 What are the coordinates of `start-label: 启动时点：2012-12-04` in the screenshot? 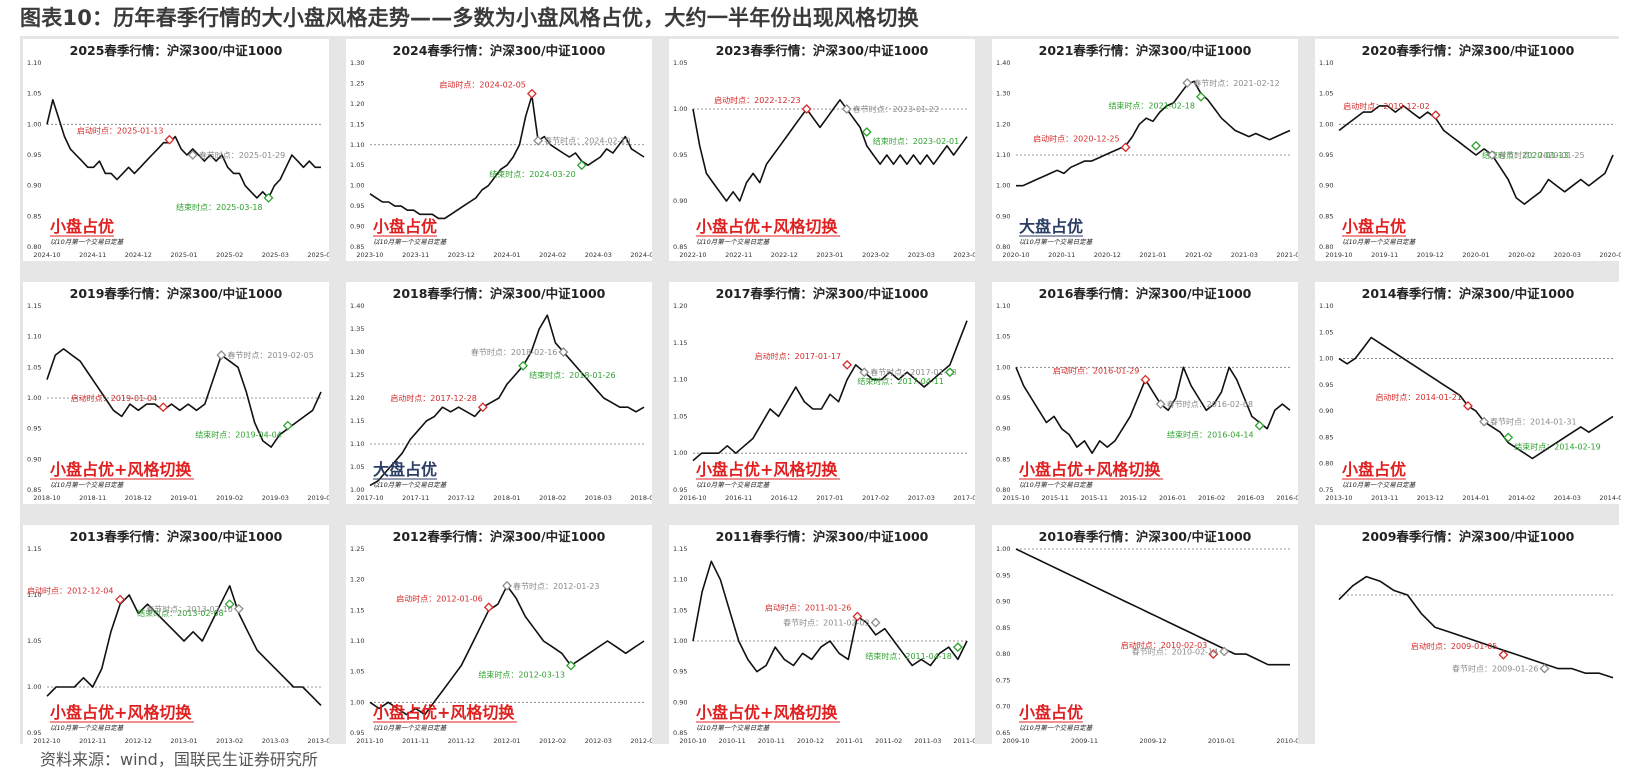 It's located at (70, 591).